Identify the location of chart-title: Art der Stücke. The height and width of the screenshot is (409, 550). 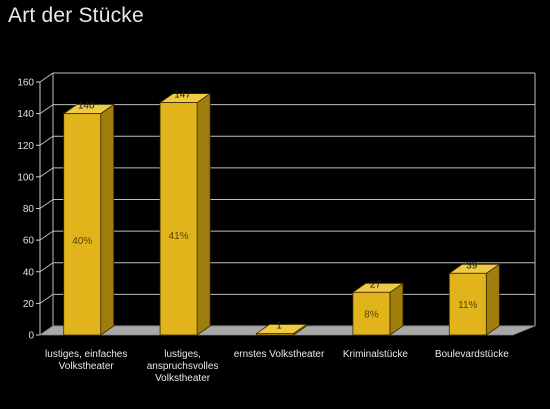
(76, 15).